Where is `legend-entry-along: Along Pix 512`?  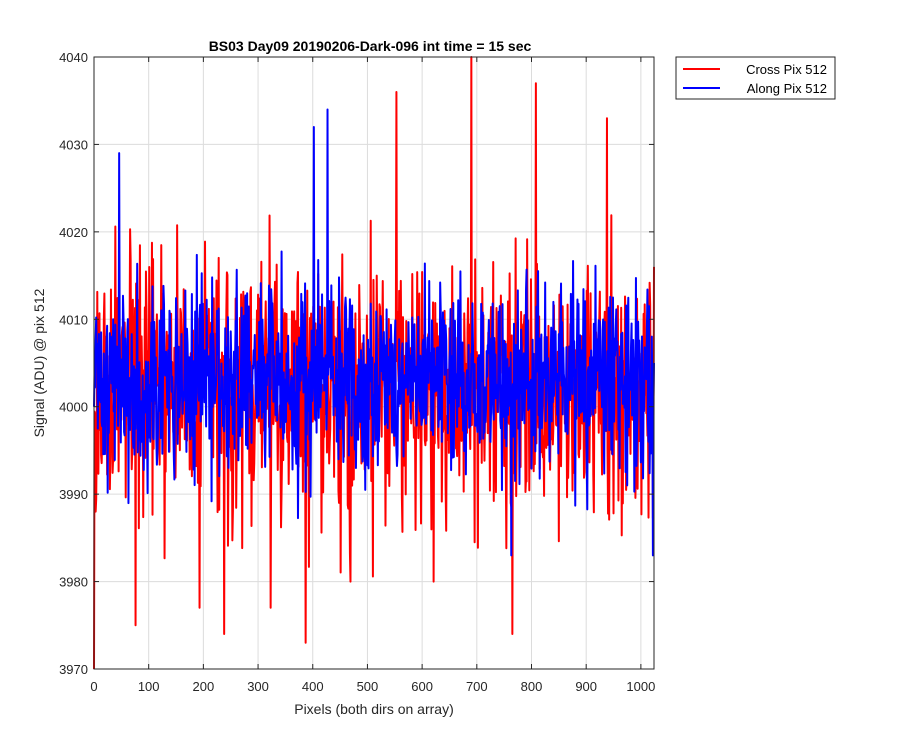
legend-entry-along: Along Pix 512 is located at coordinates (787, 88).